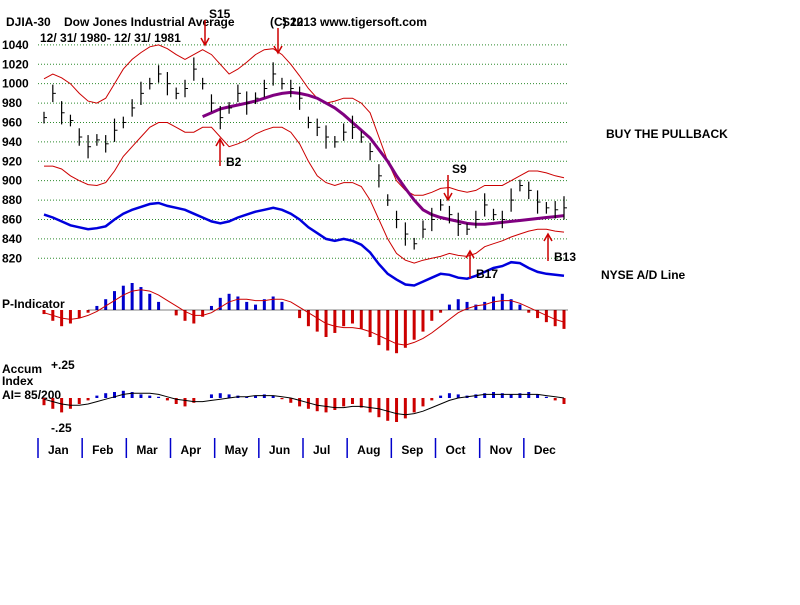 The image size is (800, 605). What do you see at coordinates (368, 450) in the screenshot?
I see `month-label: Aug` at bounding box center [368, 450].